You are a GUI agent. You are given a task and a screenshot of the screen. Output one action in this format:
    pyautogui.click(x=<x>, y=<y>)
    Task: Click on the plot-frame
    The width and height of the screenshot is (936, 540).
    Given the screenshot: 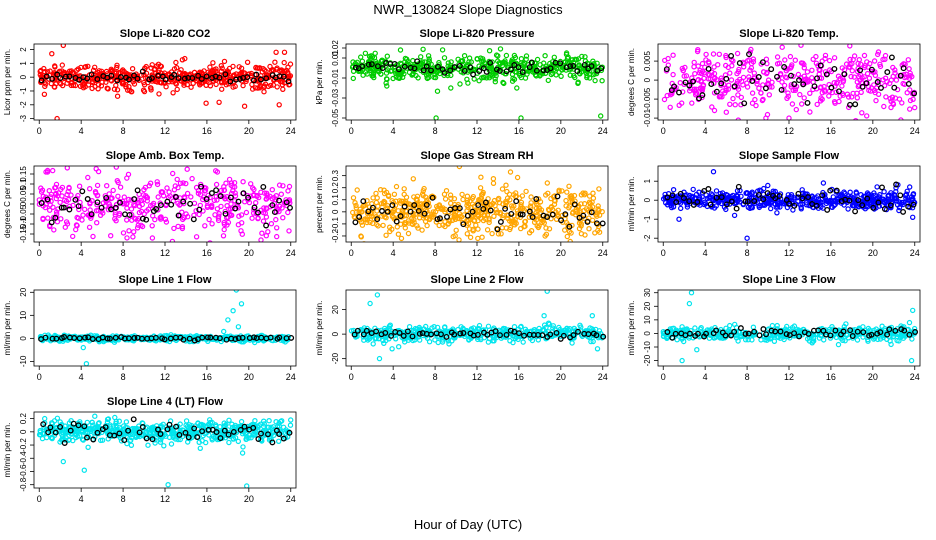 What is the action you would take?
    pyautogui.click(x=165, y=328)
    